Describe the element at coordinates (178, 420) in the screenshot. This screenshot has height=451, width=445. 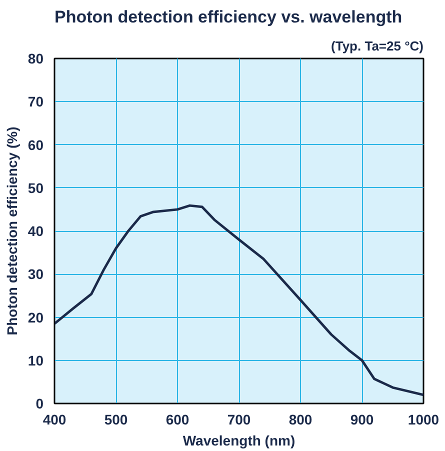
I see `x-tick-label: 600` at that location.